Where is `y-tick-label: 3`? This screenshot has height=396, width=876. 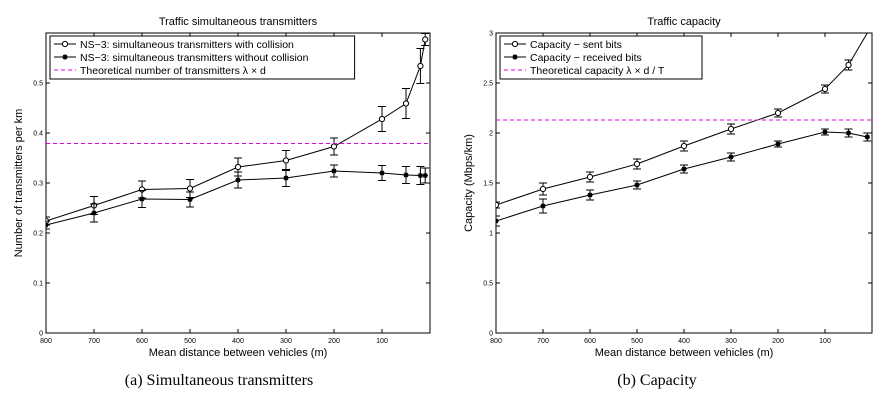
y-tick-label: 3 is located at coordinates (491, 34).